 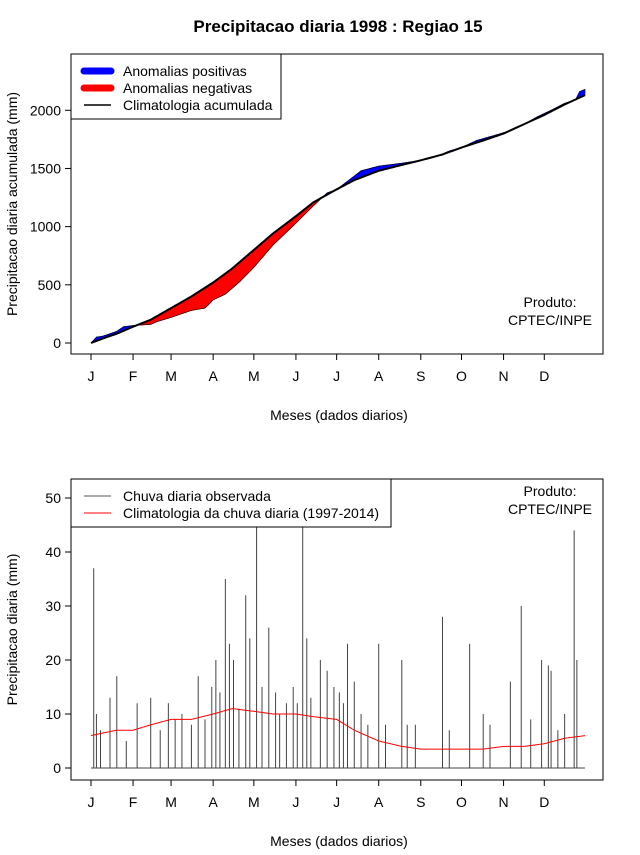 I want to click on legend-label: Chuva diaria observada, so click(x=197, y=496).